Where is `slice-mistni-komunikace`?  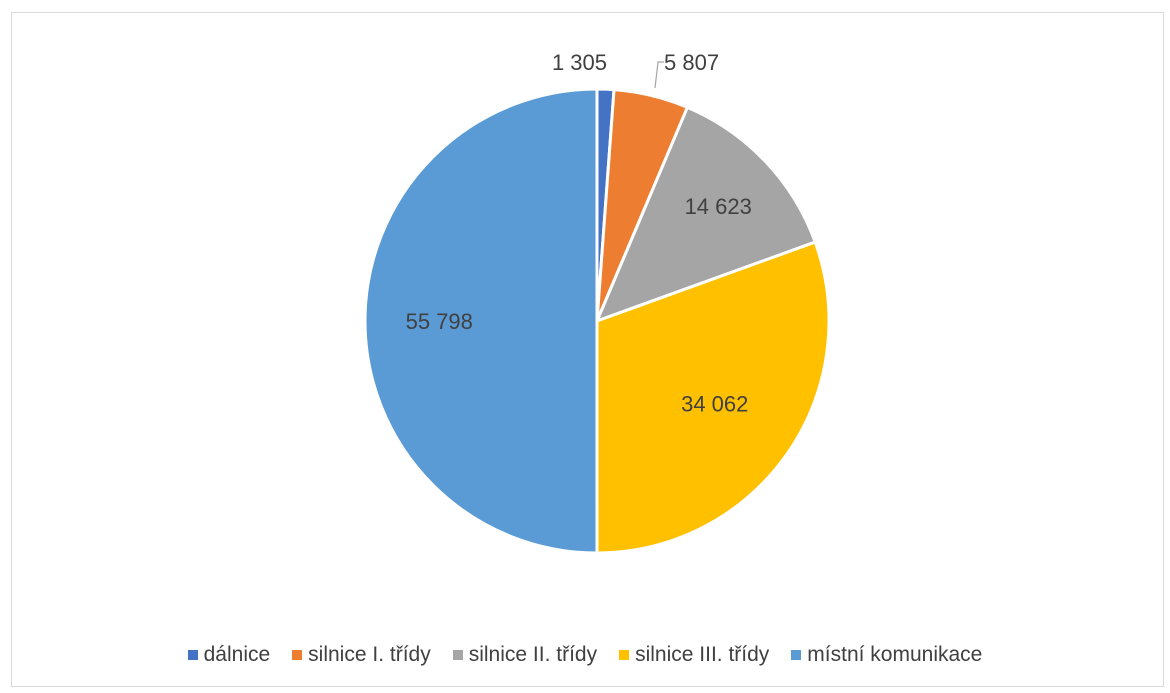 slice-mistni-komunikace is located at coordinates (481, 321).